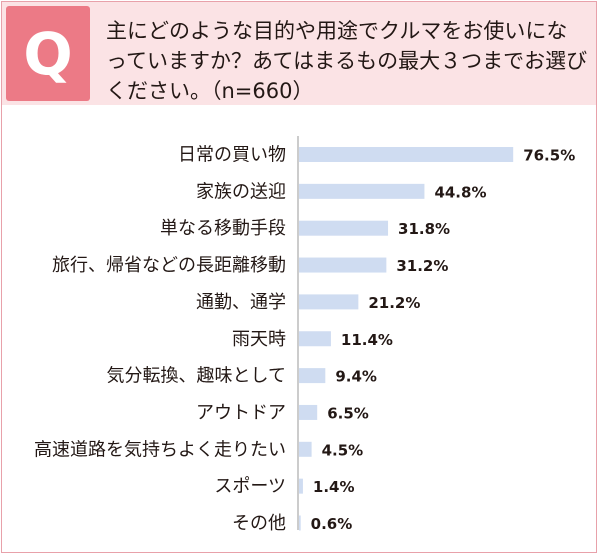 This screenshot has width=600, height=556. I want to click on category-label-3: 旅行、帰省などの長距離移動, so click(169, 265).